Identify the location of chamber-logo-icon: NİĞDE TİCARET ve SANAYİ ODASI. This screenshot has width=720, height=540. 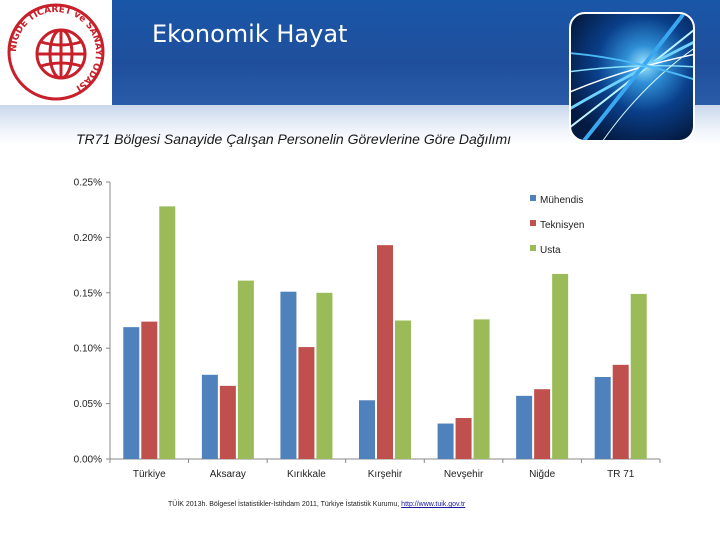
(56, 52).